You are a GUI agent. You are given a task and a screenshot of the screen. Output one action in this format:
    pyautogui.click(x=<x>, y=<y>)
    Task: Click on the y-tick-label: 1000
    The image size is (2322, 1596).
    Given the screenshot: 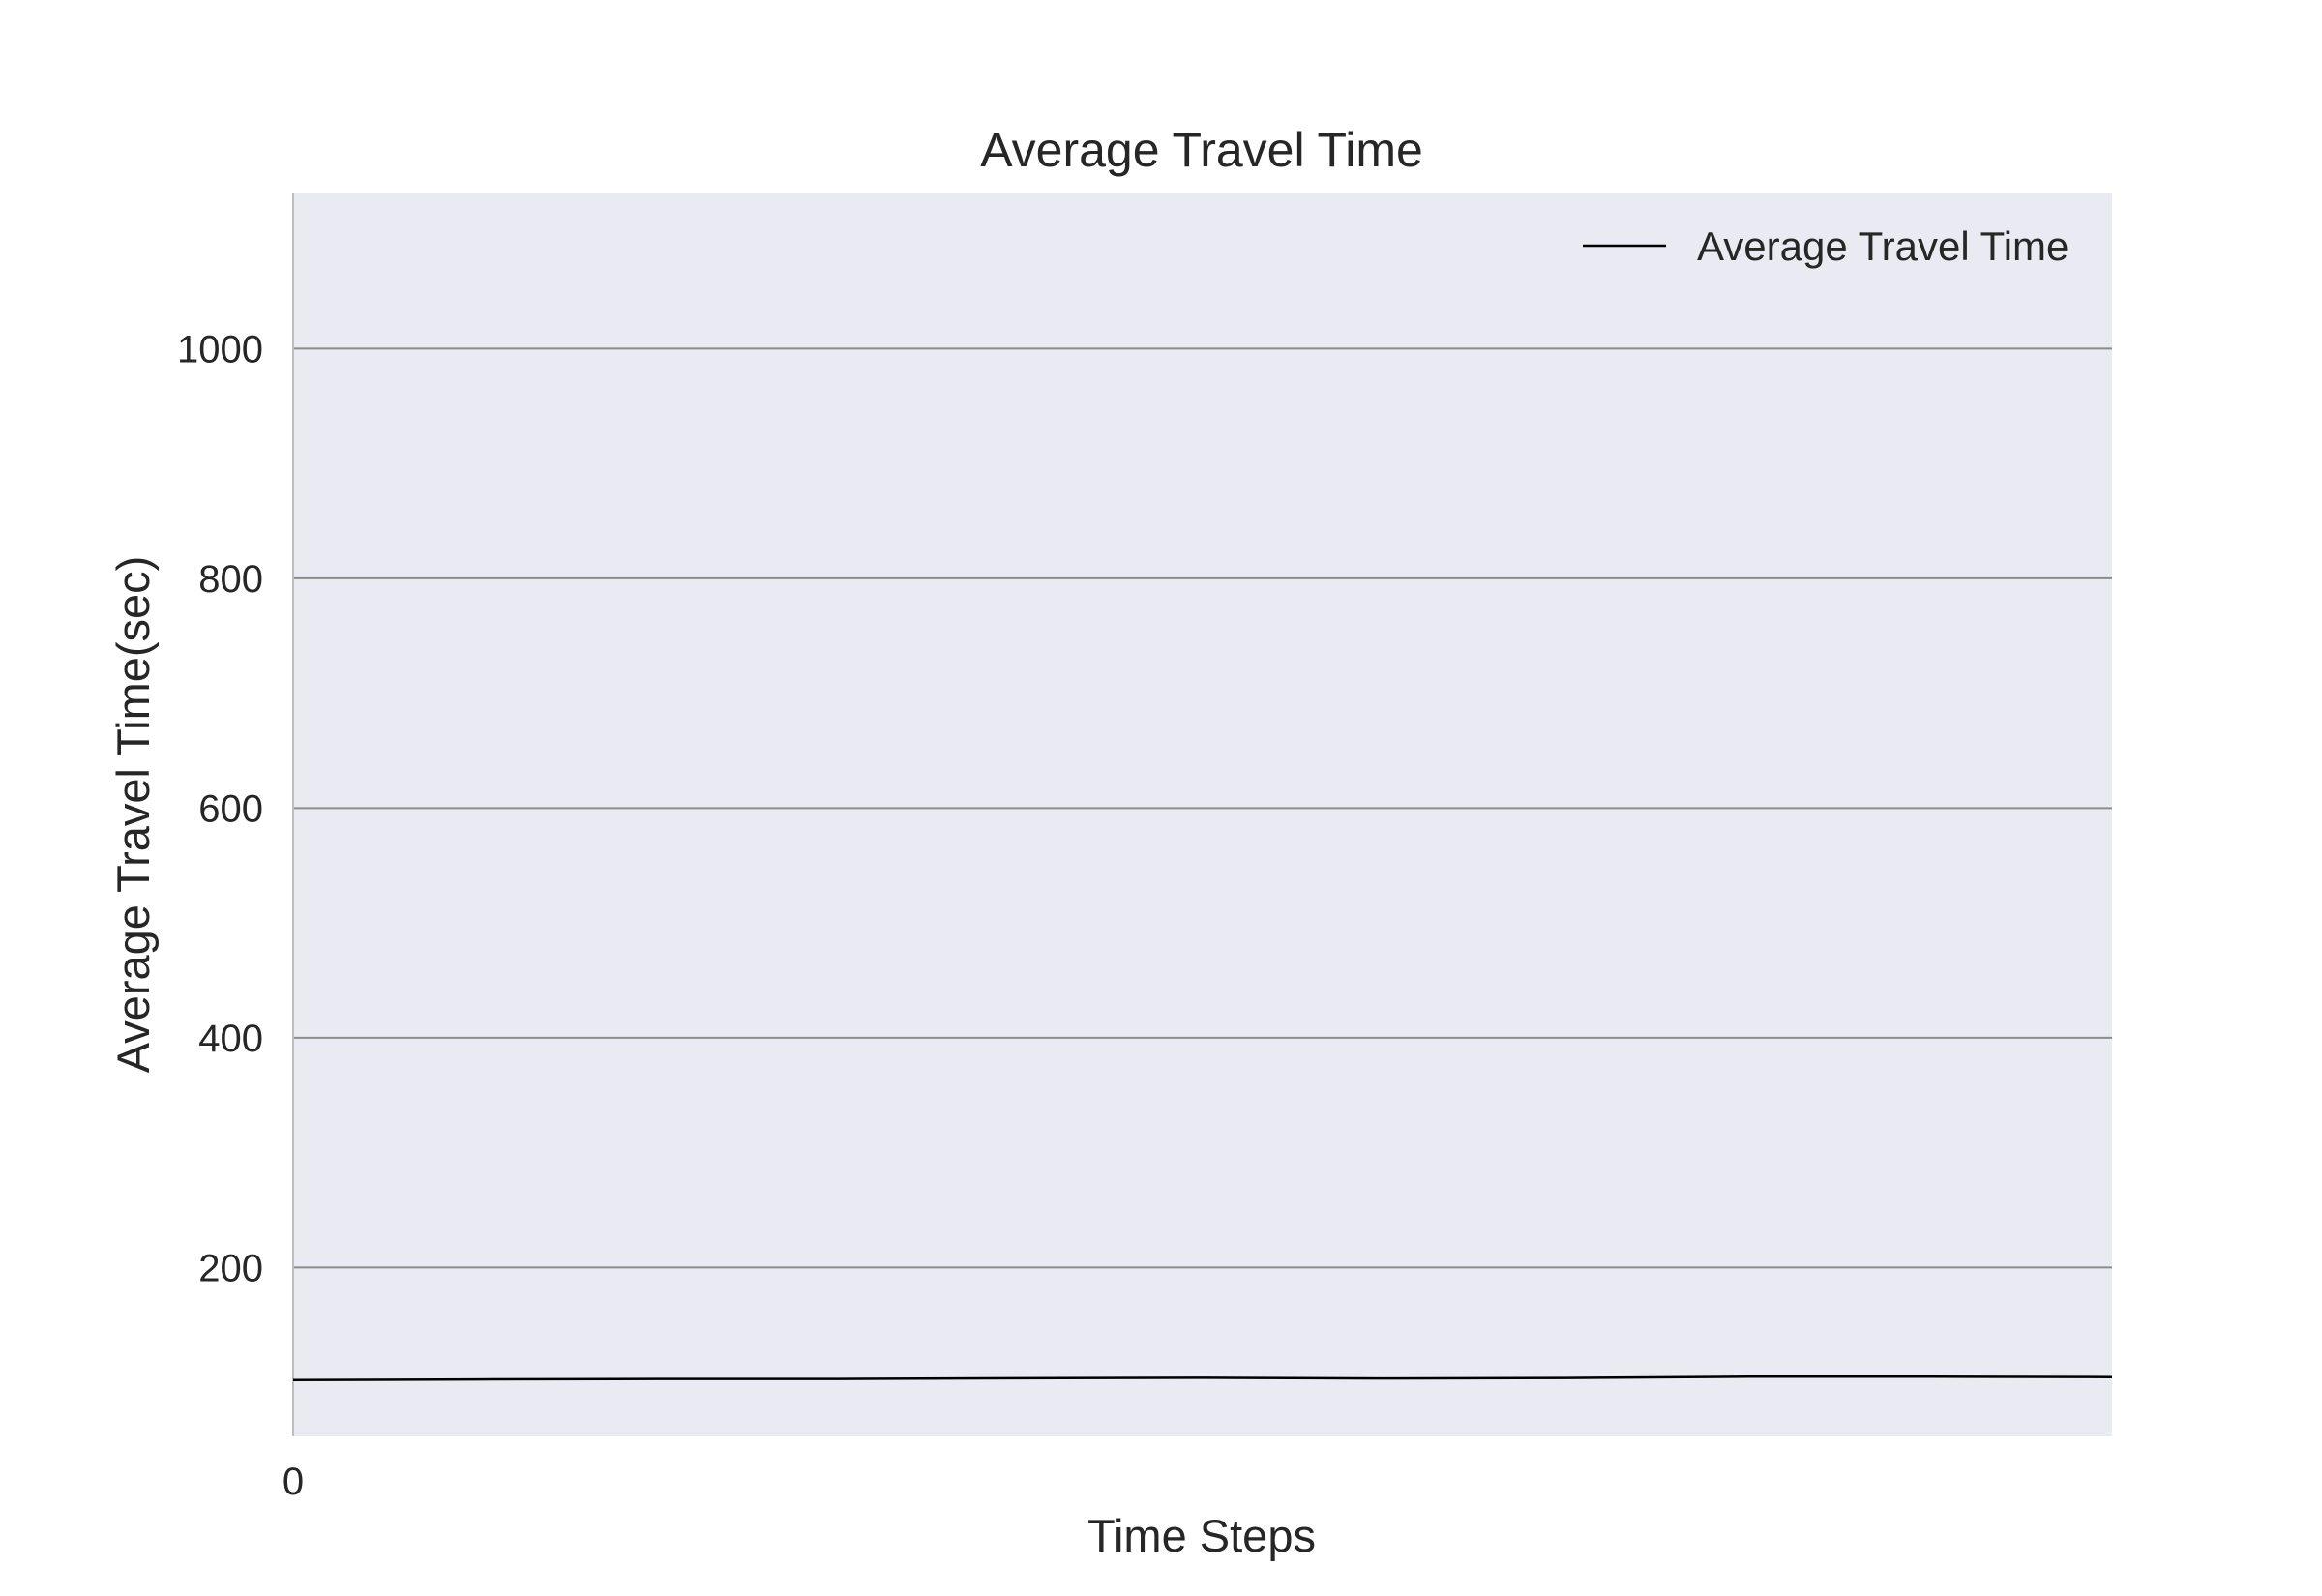 What is the action you would take?
    pyautogui.click(x=220, y=349)
    